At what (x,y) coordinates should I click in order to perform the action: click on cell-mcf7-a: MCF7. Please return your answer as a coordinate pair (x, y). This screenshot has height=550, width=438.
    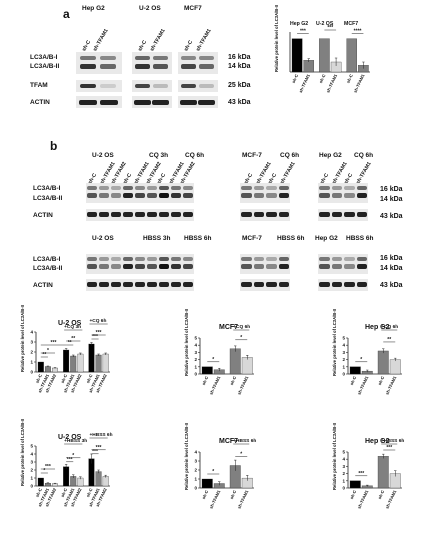
    Looking at the image, I should click on (193, 8).